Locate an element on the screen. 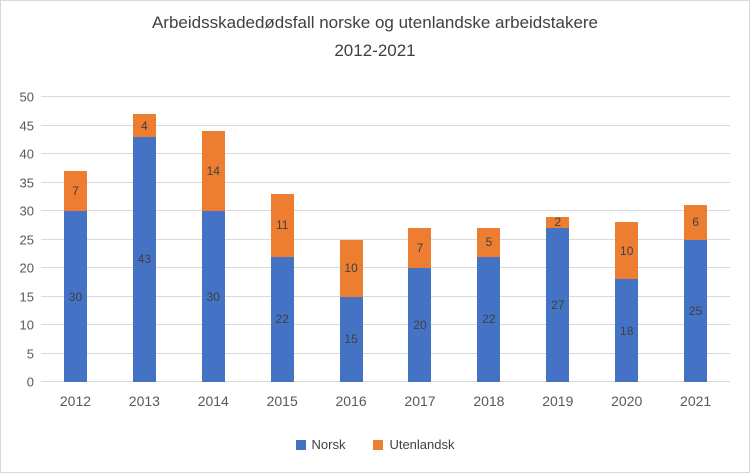  y-tick-label-50: 50 is located at coordinates (26, 97).